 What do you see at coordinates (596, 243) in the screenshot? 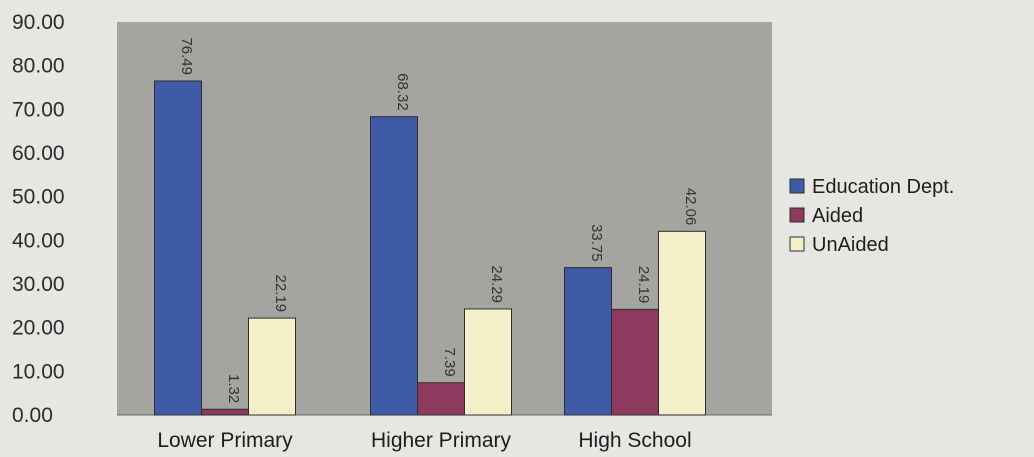
I see `data-label: 33.75` at bounding box center [596, 243].